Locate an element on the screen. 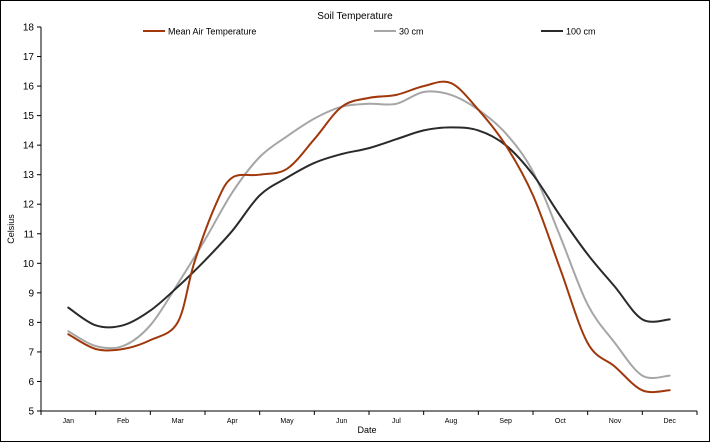 This screenshot has height=446, width=710. x-tick-label: May is located at coordinates (287, 421).